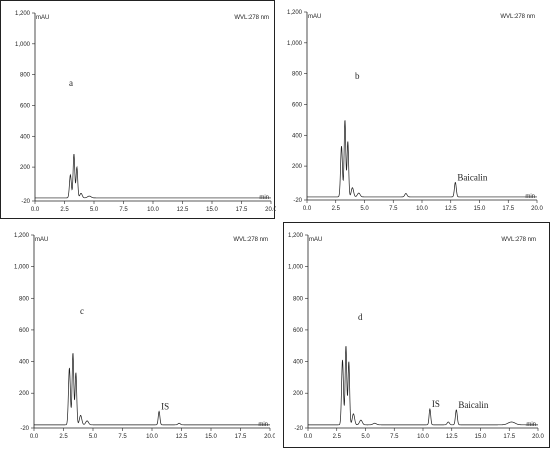 The height and width of the screenshot is (449, 550). I want to click on panel-letter: c, so click(82, 311).